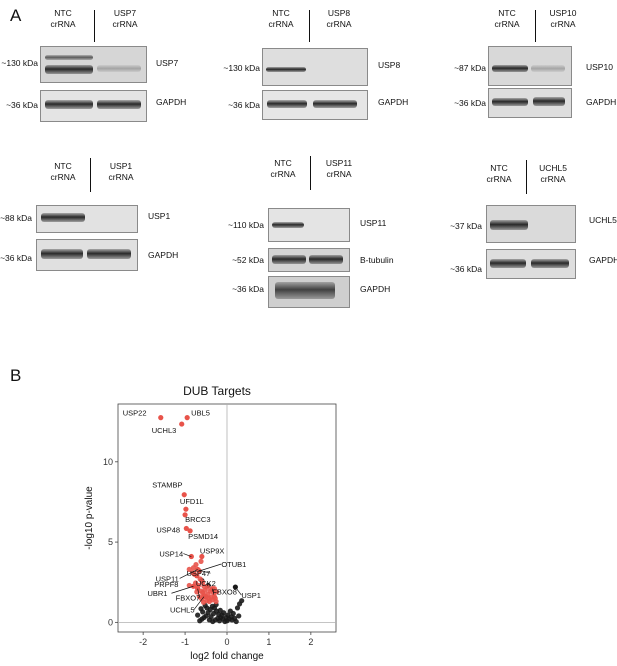 This screenshot has width=617, height=666. Describe the element at coordinates (377, 260) in the screenshot. I see `target-label: B-tubulin` at that location.